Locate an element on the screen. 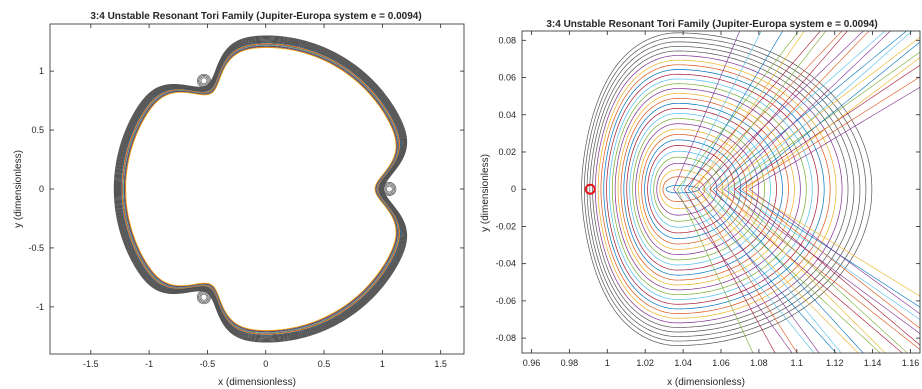  right-y-tick-label: -0.04 is located at coordinates (505, 264).